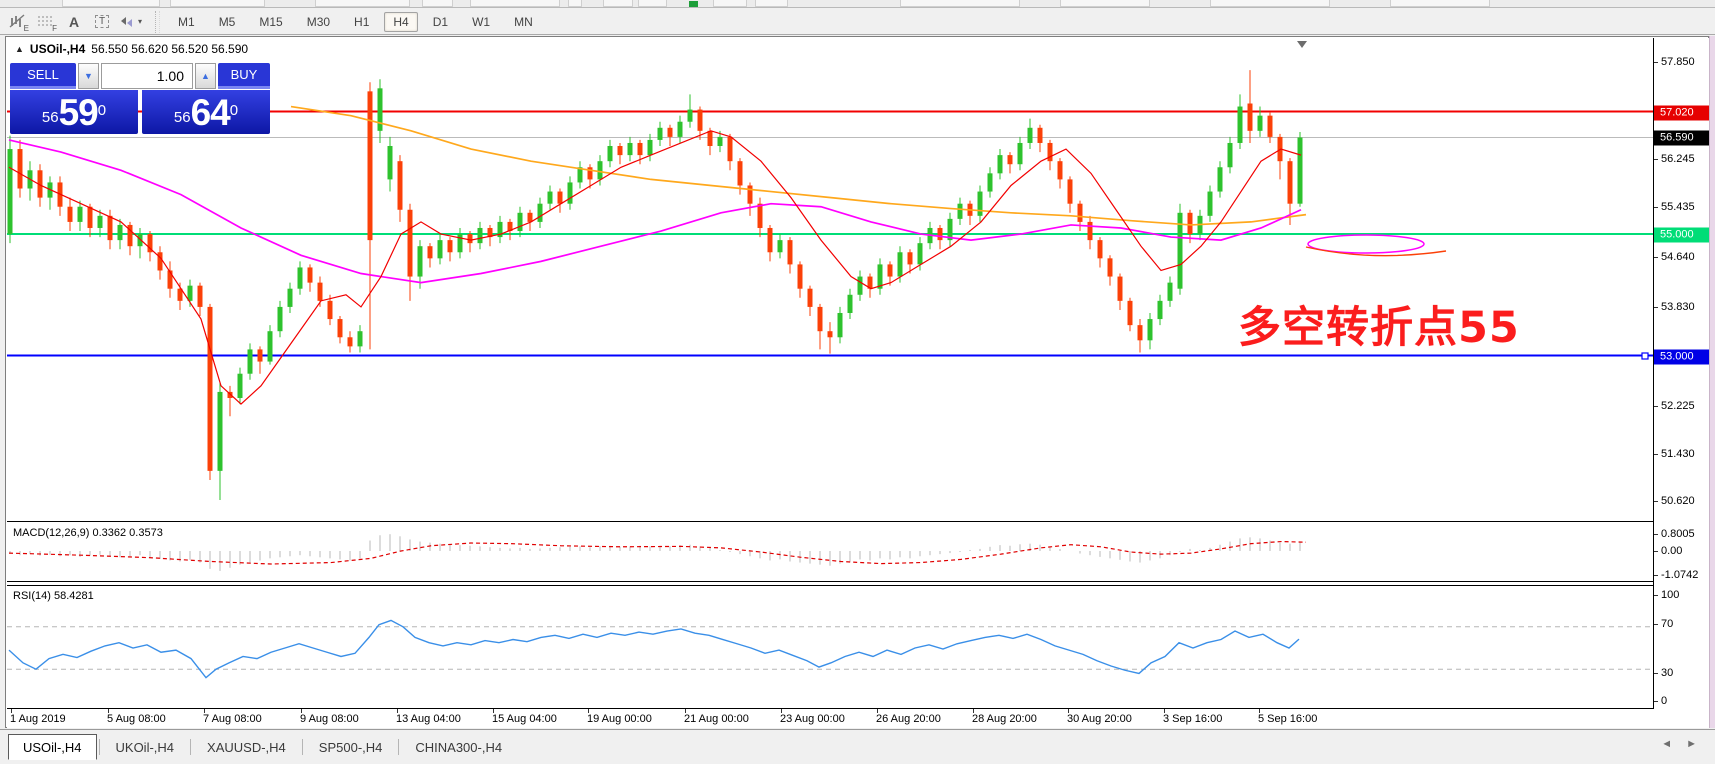 This screenshot has width=1715, height=764. What do you see at coordinates (18, 22) in the screenshot?
I see `indicators-icon: E` at bounding box center [18, 22].